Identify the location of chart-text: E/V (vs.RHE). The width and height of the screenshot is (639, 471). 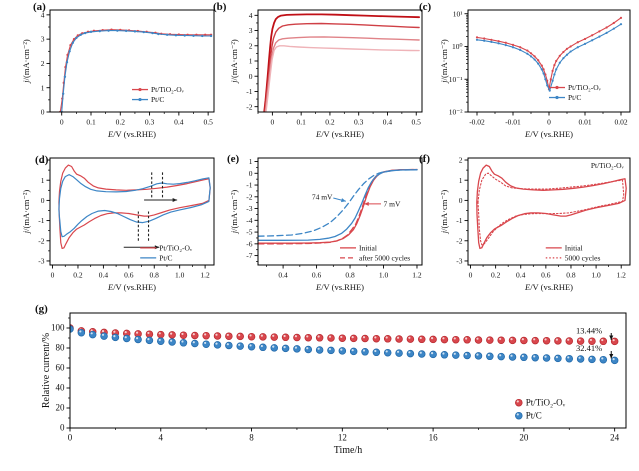
(131, 287).